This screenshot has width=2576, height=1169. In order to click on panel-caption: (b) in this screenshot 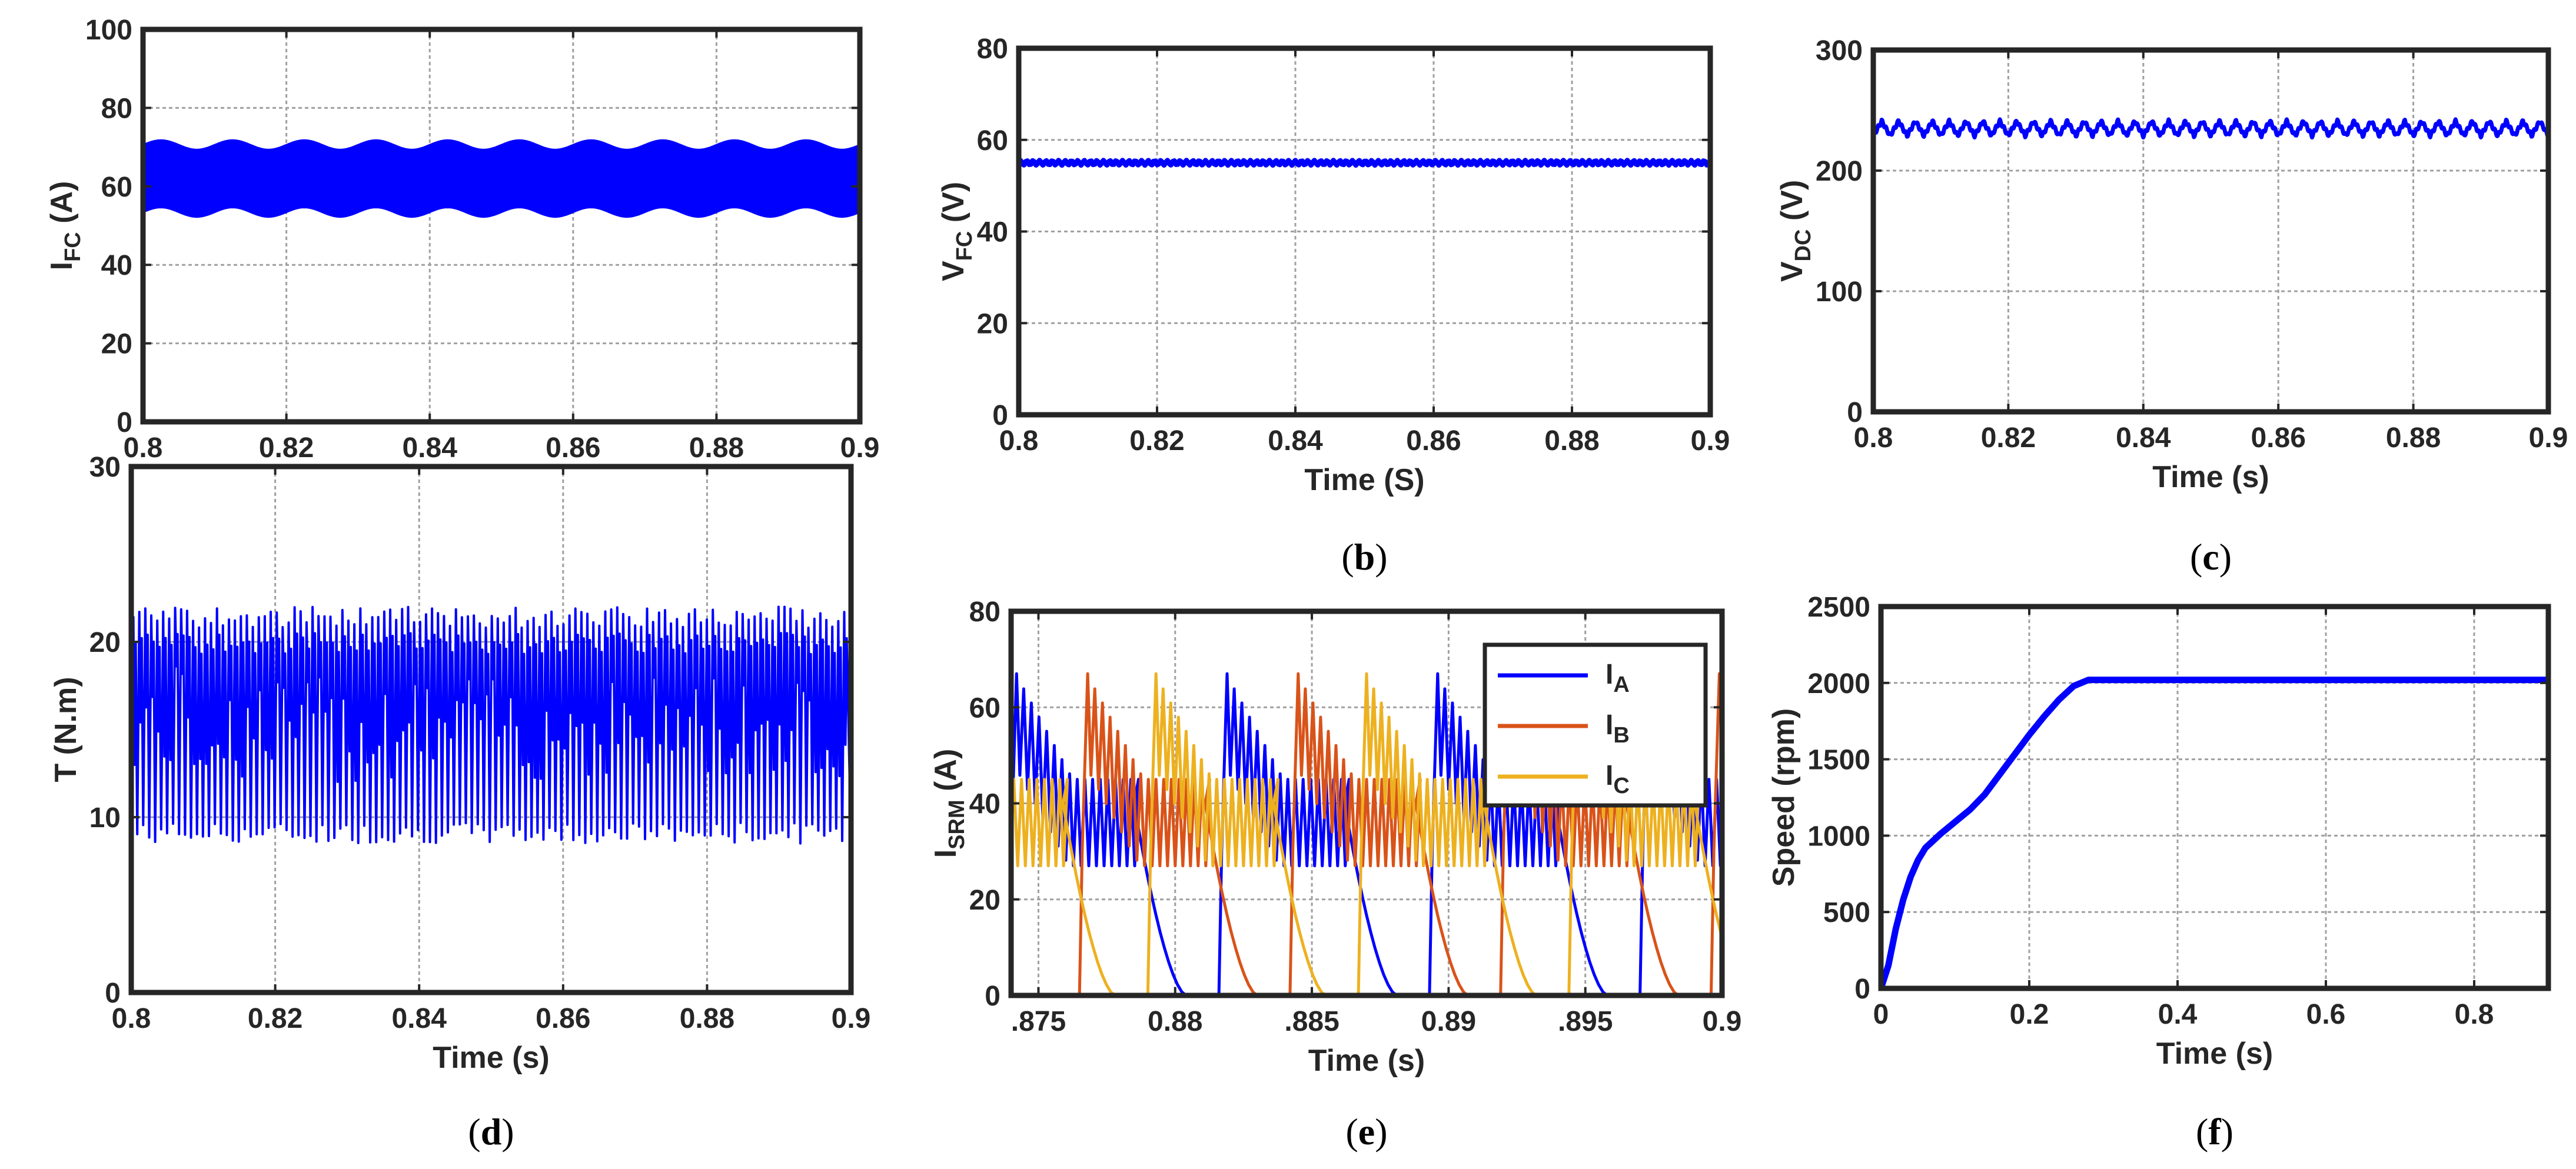, I will do `click(1364, 557)`.